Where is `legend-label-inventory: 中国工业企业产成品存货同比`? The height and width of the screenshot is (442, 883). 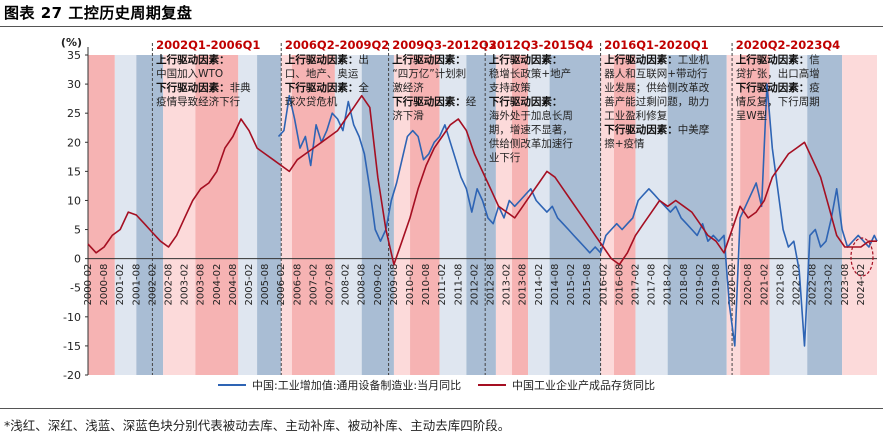
legend-label-inventory: 中国工业企业产成品存货同比 is located at coordinates (583, 385).